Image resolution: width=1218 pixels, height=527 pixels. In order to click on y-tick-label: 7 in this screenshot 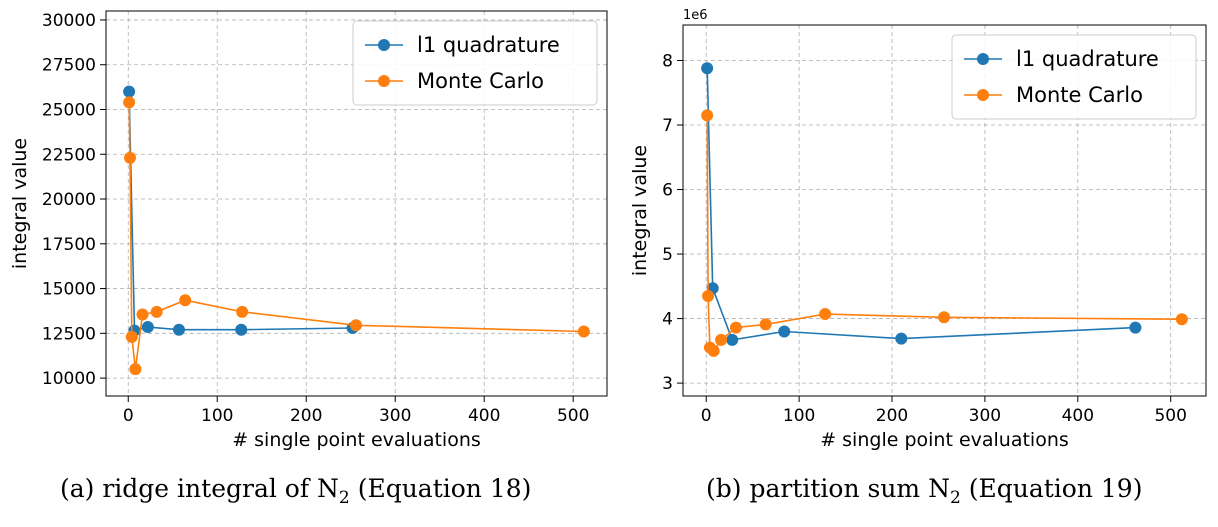, I will do `click(667, 126)`.